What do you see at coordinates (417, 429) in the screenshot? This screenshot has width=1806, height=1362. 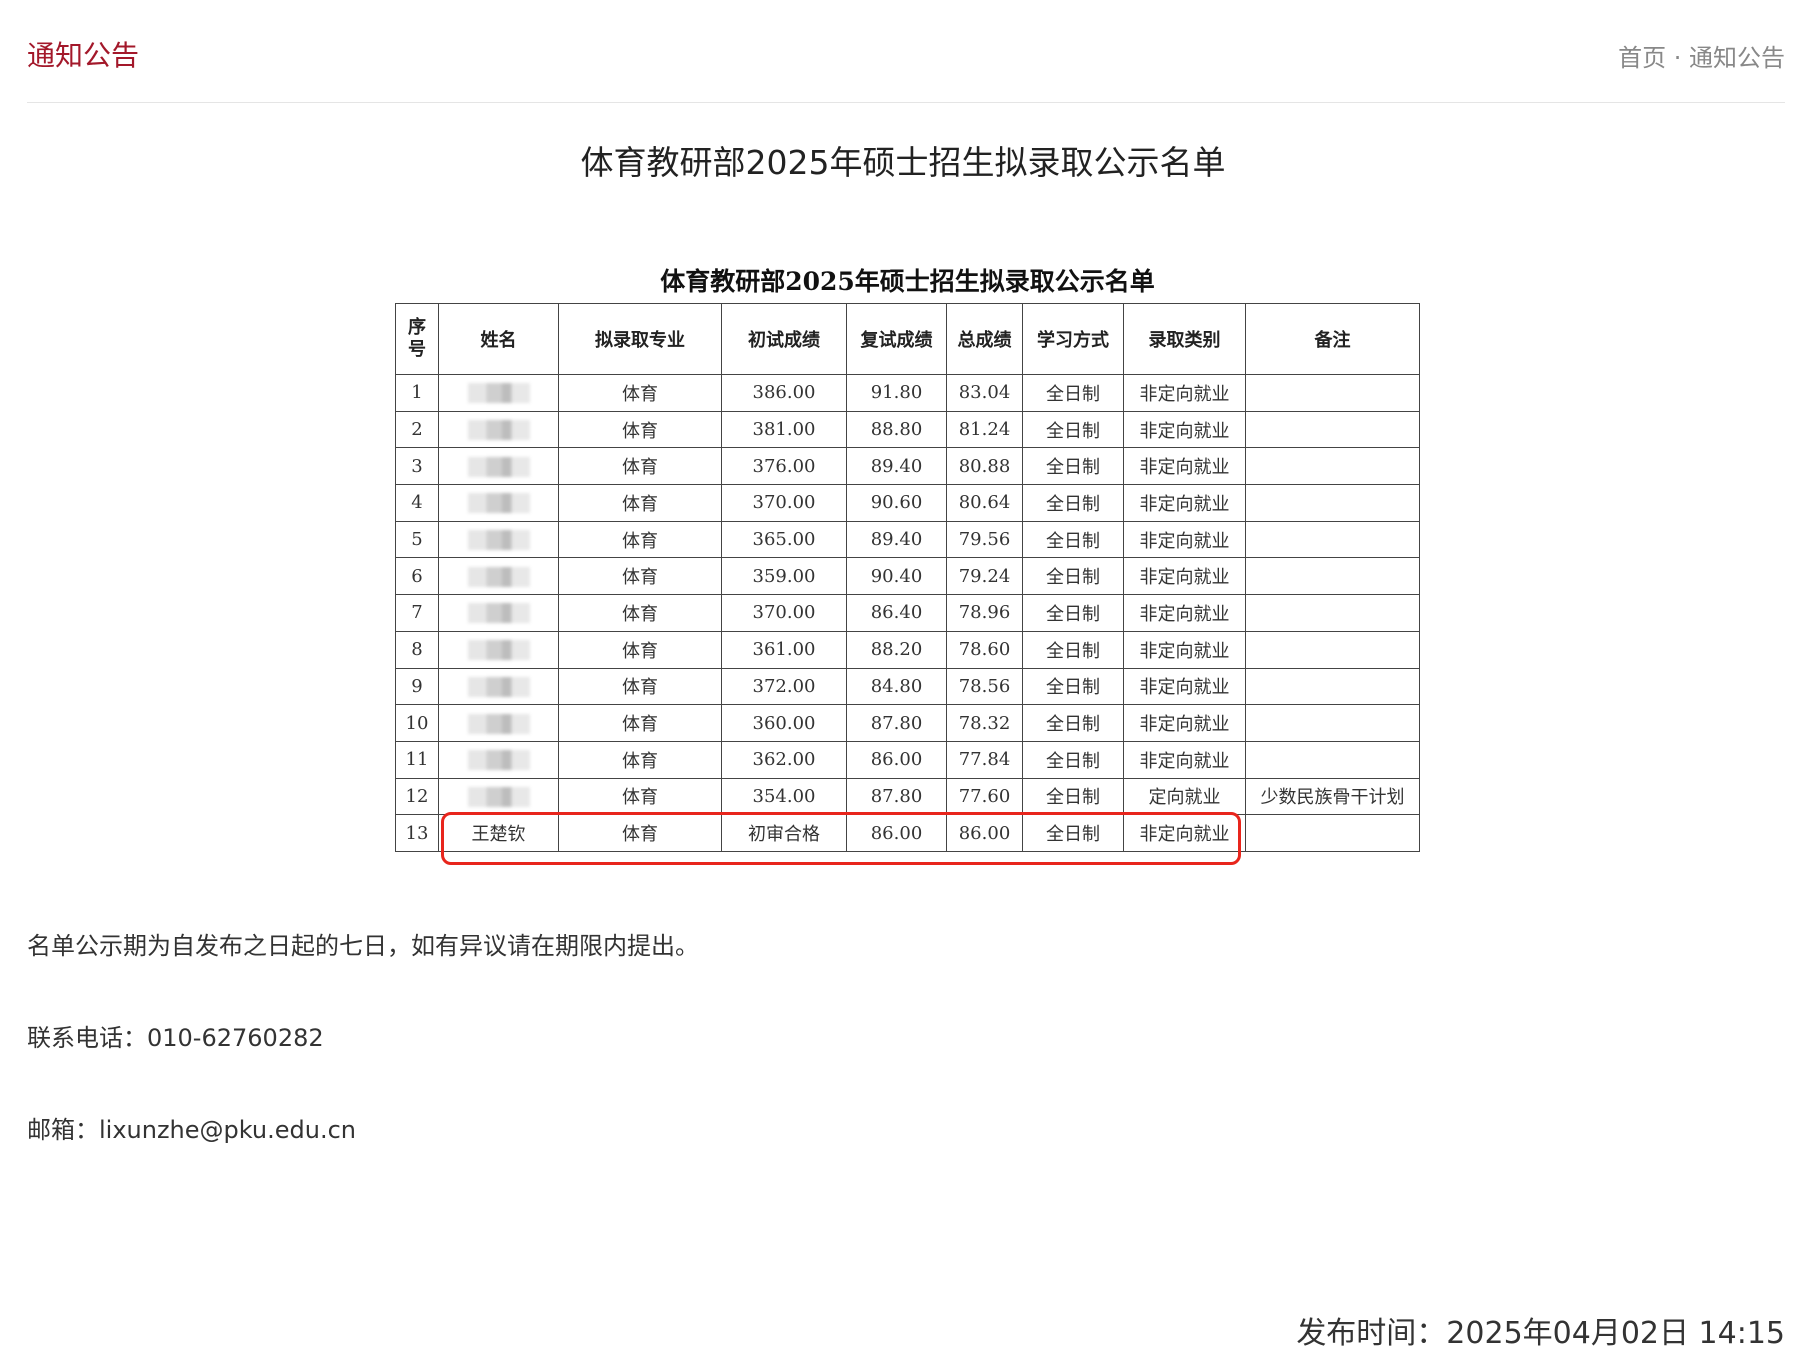 I see `table-cell: 2` at bounding box center [417, 429].